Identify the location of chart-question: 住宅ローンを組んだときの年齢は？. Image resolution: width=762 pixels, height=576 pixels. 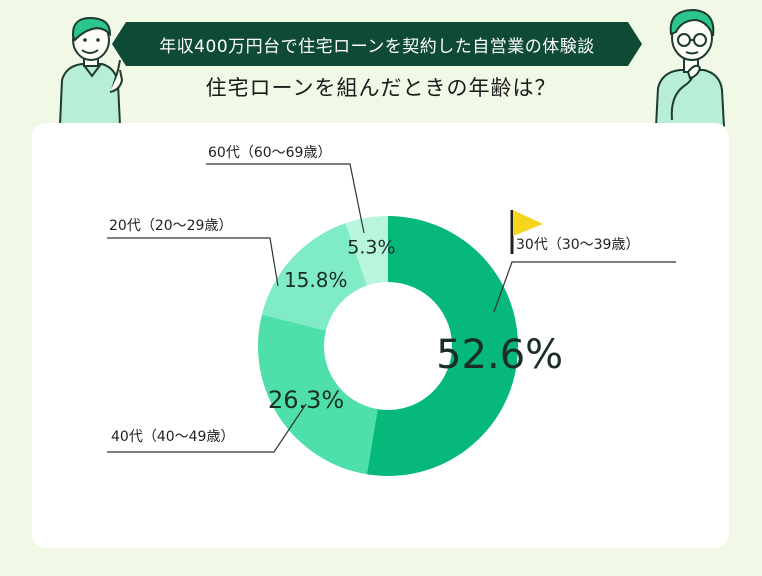
(381, 88).